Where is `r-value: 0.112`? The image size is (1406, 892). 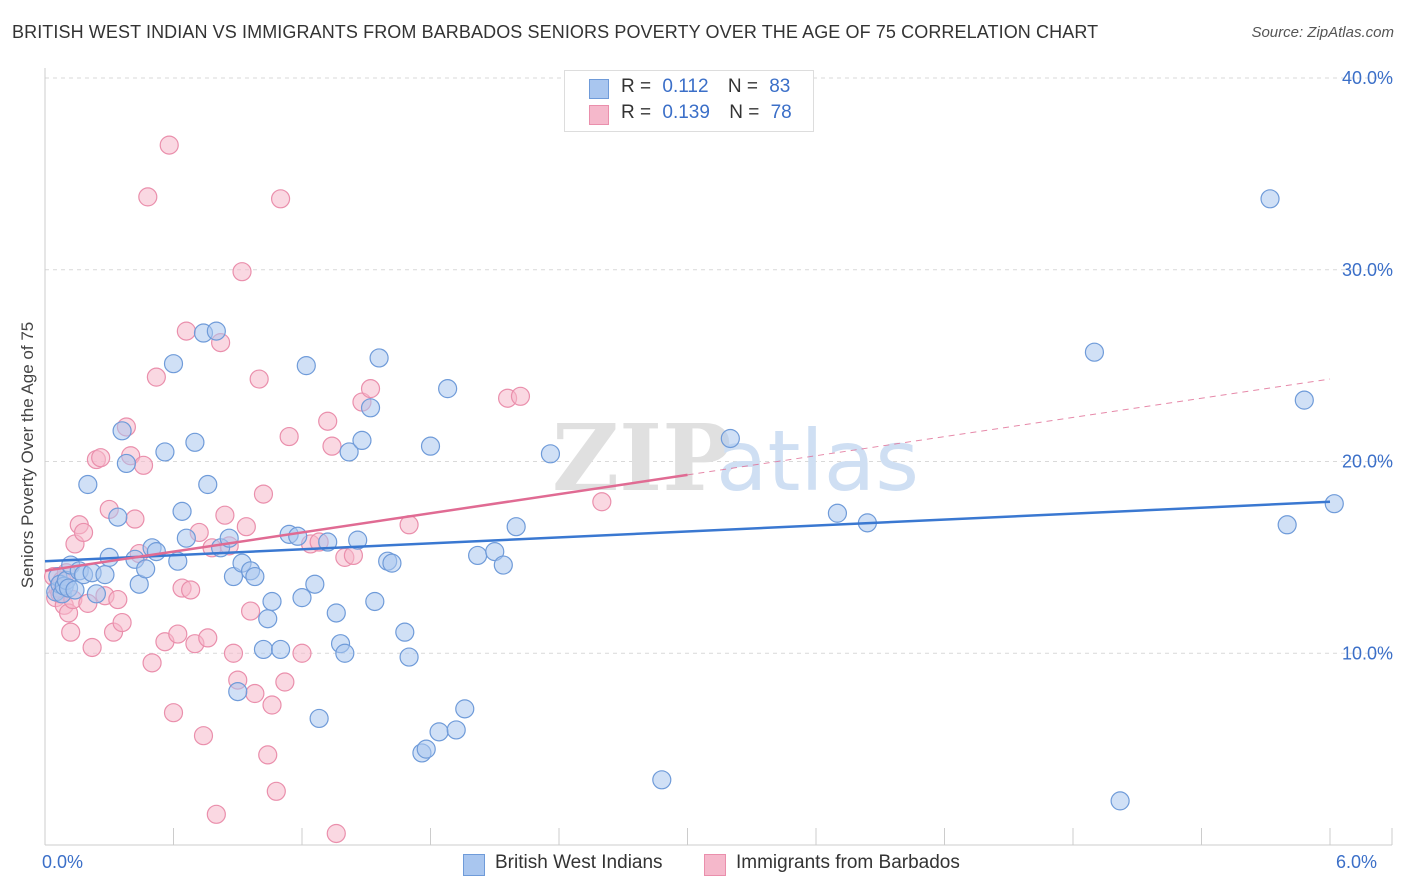
r-value: 0.112 is located at coordinates (685, 86).